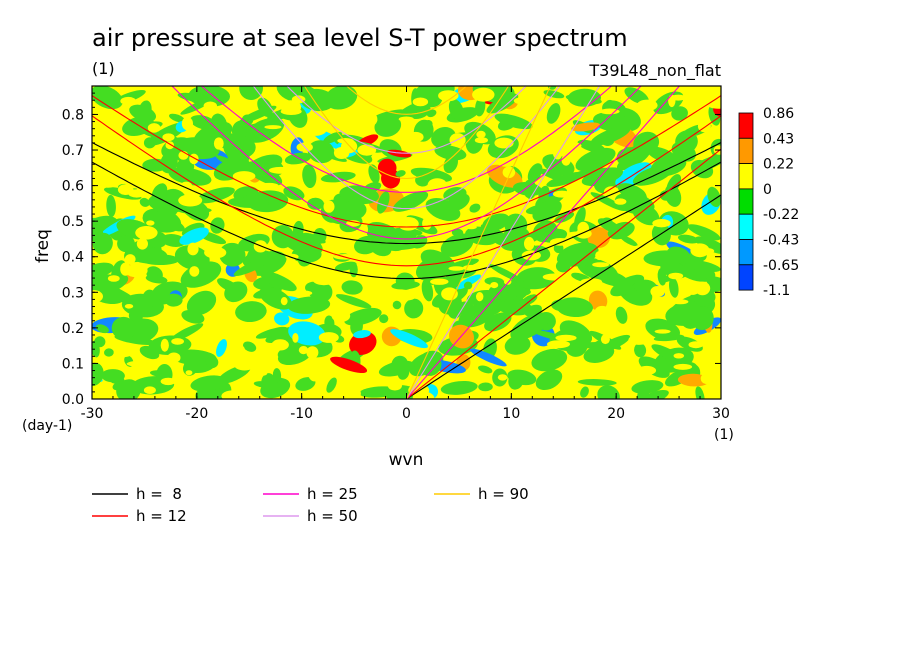 This screenshot has height=654, width=904. I want to click on curve-h50-kelvin, so click(503, 242).